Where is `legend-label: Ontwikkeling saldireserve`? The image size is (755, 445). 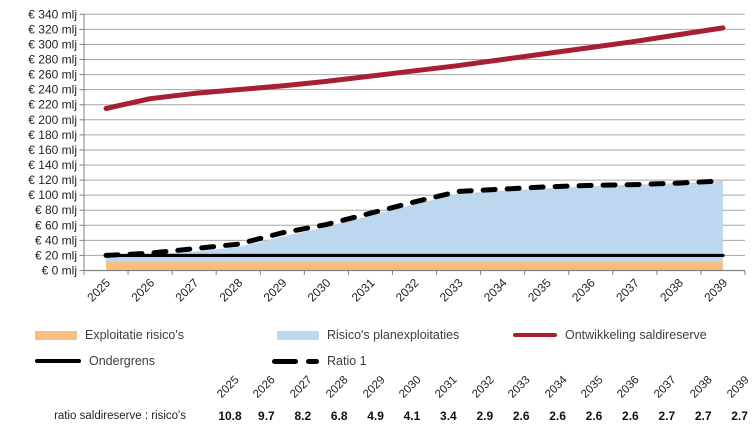
legend-label: Ontwikkeling saldireserve is located at coordinates (636, 335).